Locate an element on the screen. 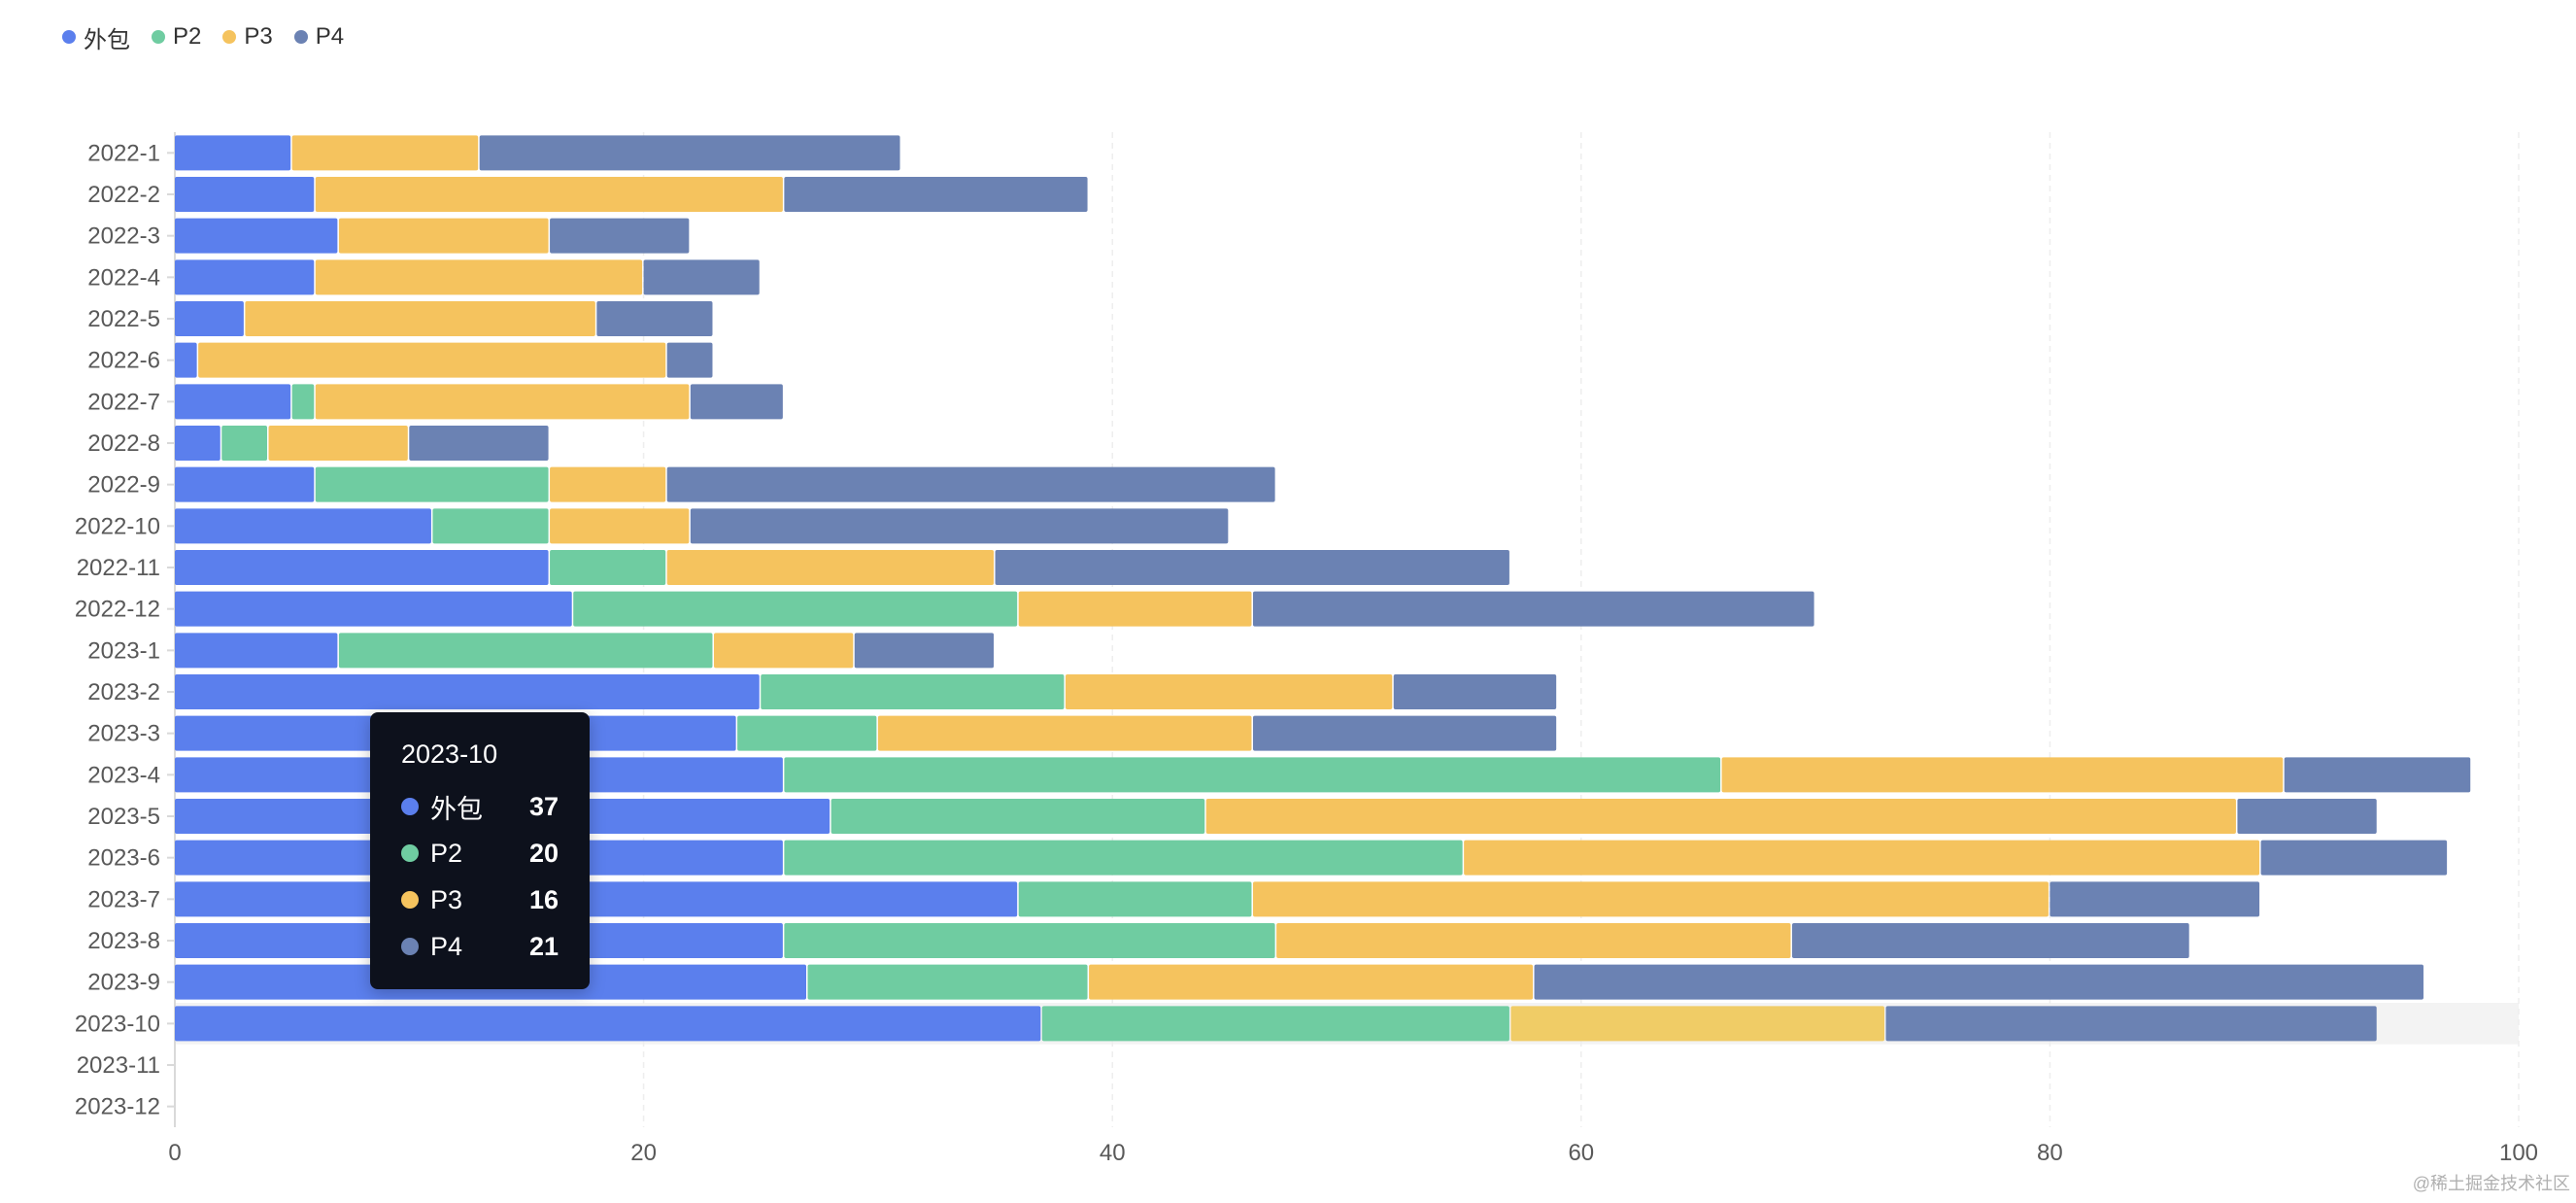 Image resolution: width=2576 pixels, height=1203 pixels. y-tick-label: 2023-6 is located at coordinates (123, 858).